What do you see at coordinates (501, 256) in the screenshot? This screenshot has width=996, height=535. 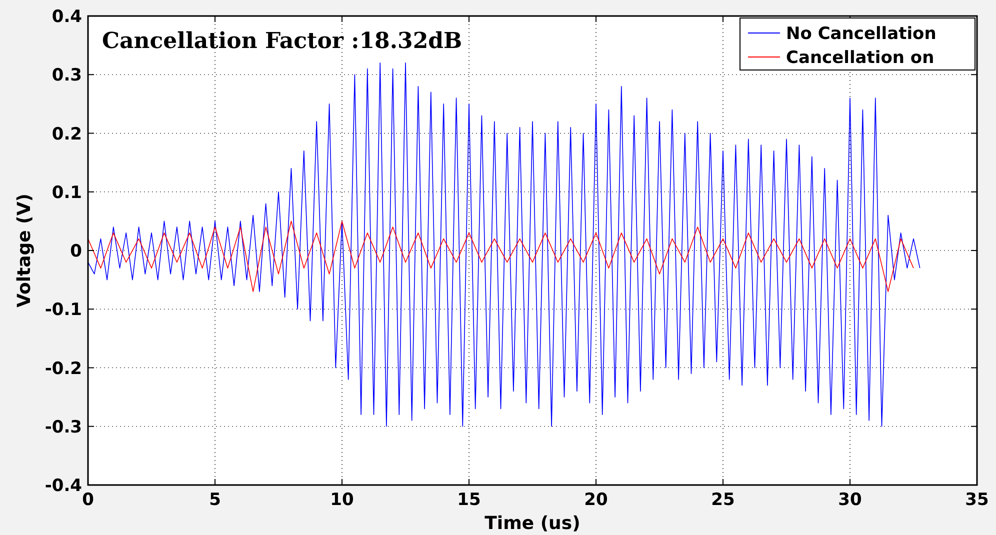 I see `line-series` at bounding box center [501, 256].